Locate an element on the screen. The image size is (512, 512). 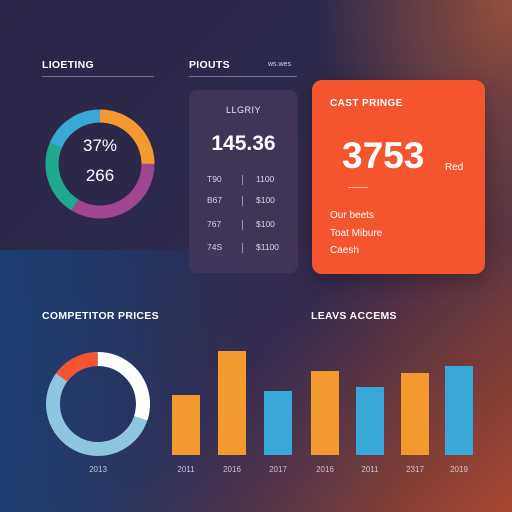
stat-row: B67 $100 is located at coordinates (243, 202).